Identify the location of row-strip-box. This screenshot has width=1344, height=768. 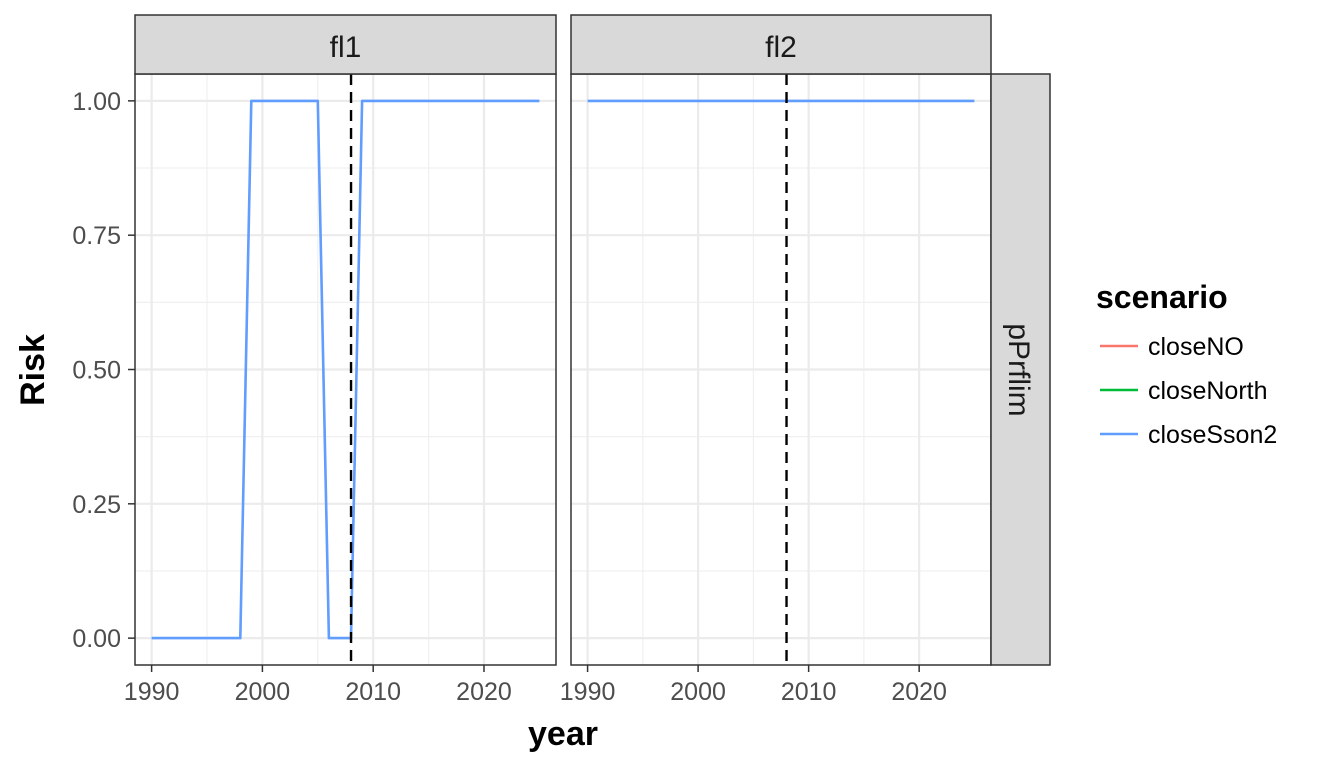
(1020, 369).